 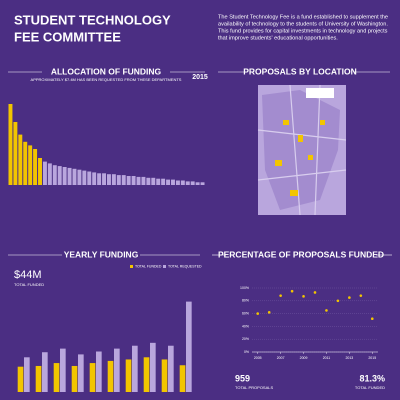 I want to click on map-legend, so click(x=320, y=93).